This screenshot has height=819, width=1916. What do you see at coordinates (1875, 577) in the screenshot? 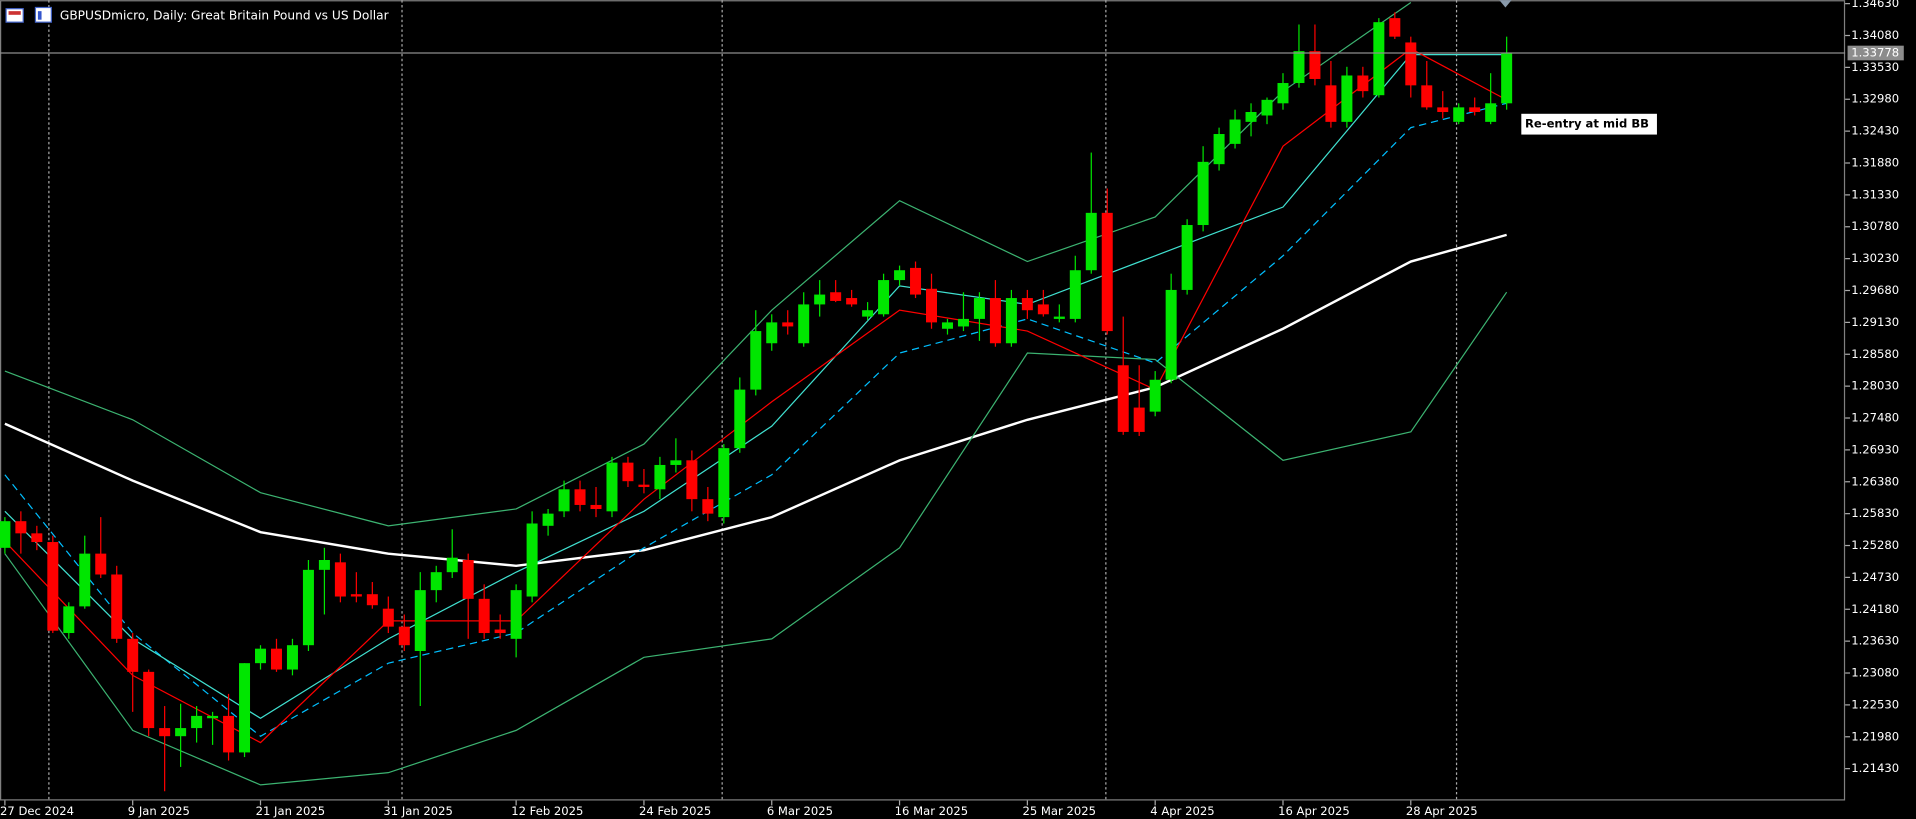
I see `y-tick-label: 1.24730` at bounding box center [1875, 577].